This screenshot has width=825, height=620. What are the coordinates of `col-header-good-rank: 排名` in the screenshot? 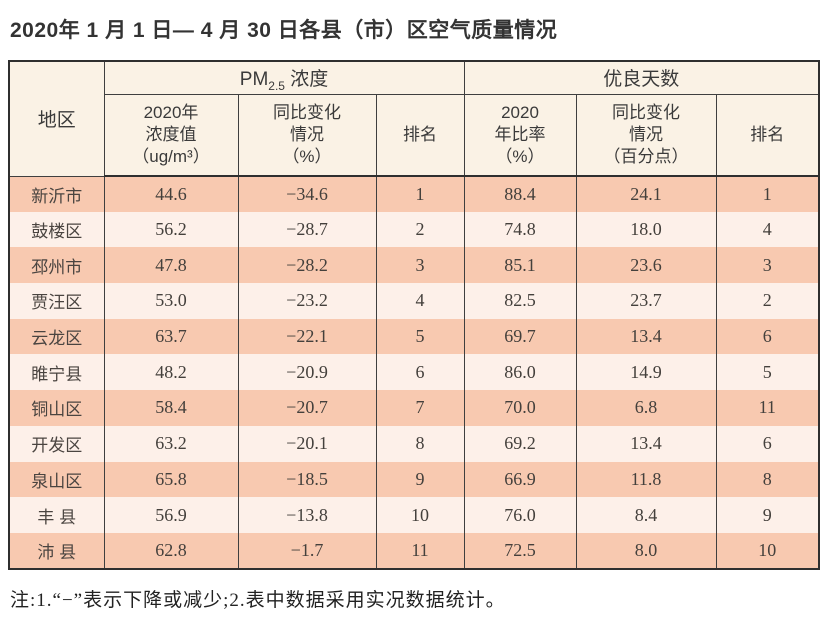 It's located at (767, 135).